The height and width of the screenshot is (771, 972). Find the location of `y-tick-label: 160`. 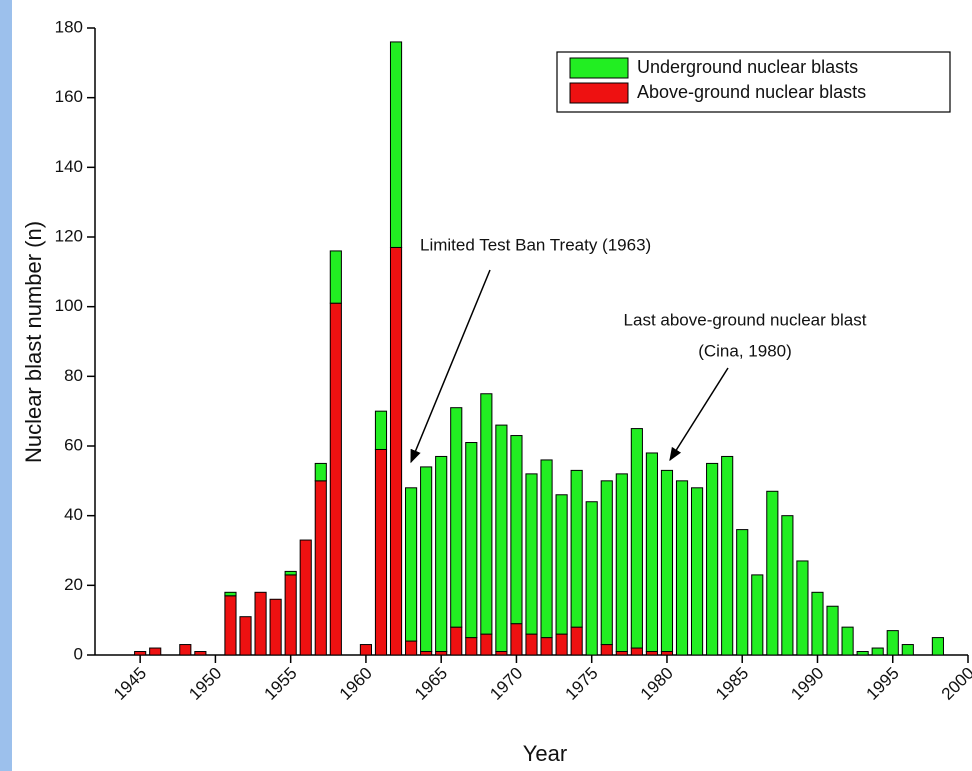

y-tick-label: 160 is located at coordinates (69, 96).